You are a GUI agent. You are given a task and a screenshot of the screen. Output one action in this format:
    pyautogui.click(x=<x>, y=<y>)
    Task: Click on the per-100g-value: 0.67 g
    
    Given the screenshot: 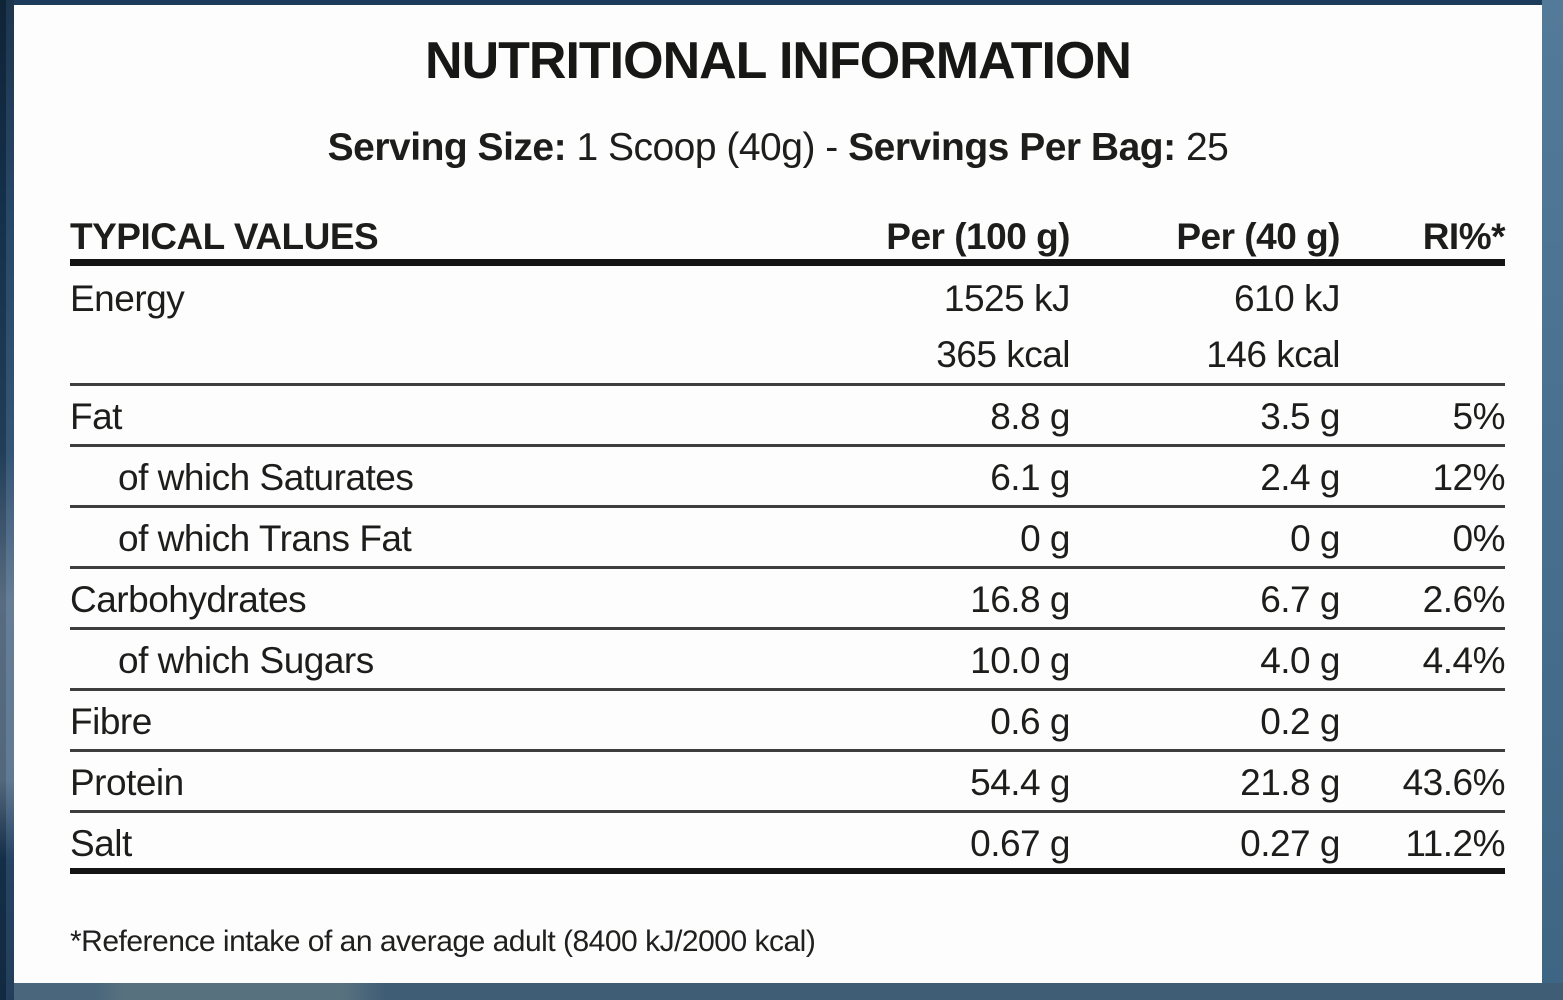 What is the action you would take?
    pyautogui.click(x=1020, y=843)
    